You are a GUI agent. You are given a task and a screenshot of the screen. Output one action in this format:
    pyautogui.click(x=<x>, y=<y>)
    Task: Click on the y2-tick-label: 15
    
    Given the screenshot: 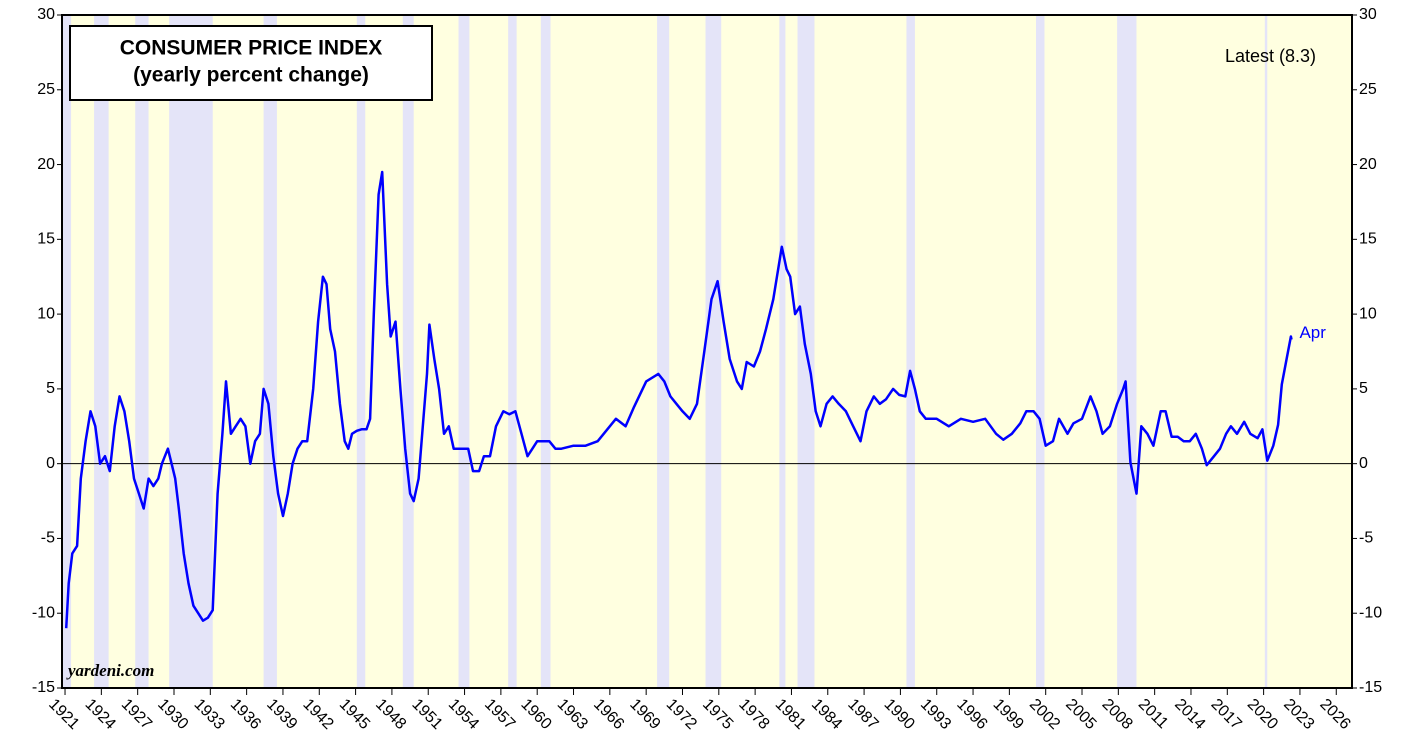 What is the action you would take?
    pyautogui.click(x=1368, y=239)
    